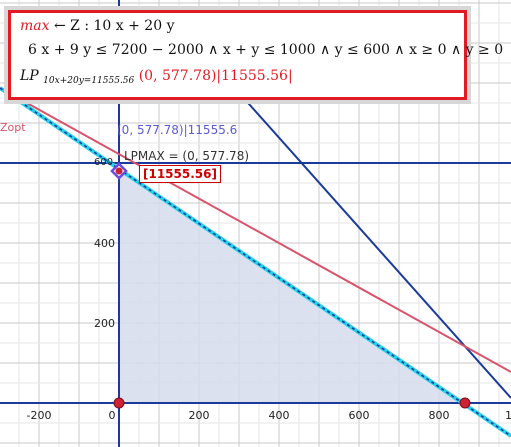 The width and height of the screenshot is (511, 447). Describe the element at coordinates (359, 415) in the screenshot. I see `x-tick-label: 600` at that location.